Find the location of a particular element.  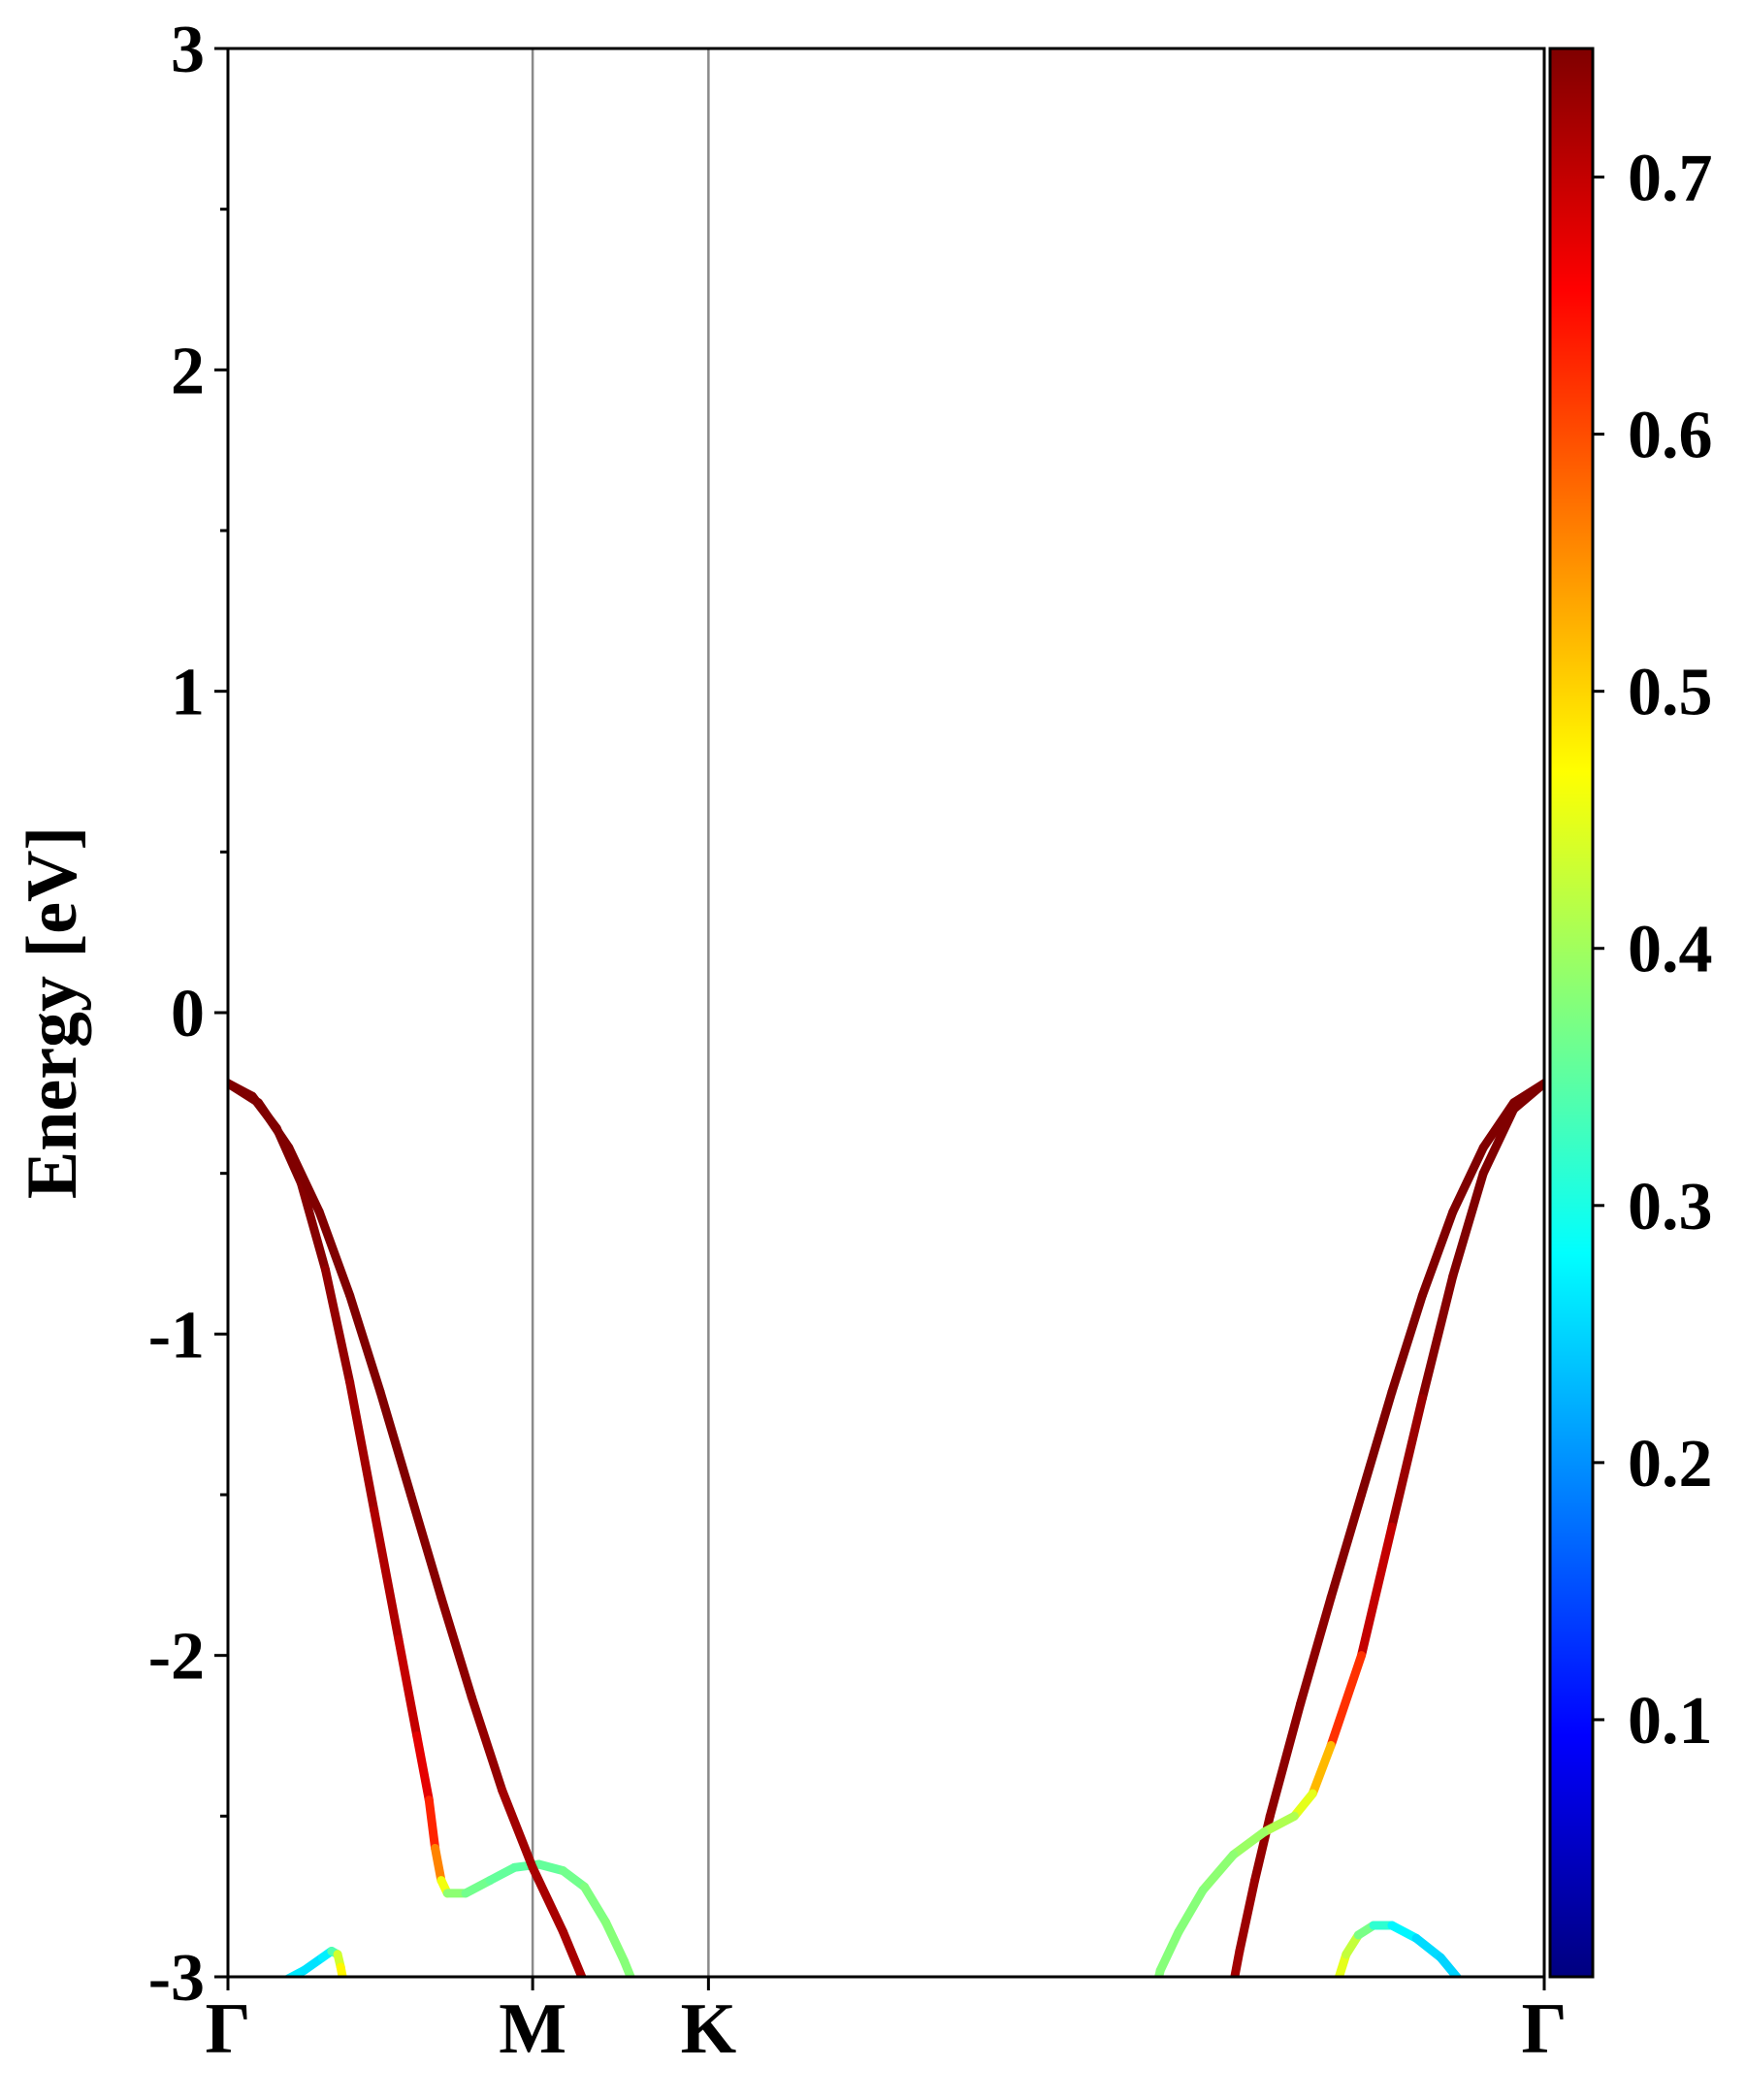

kpoint-label: K is located at coordinates (709, 2029).